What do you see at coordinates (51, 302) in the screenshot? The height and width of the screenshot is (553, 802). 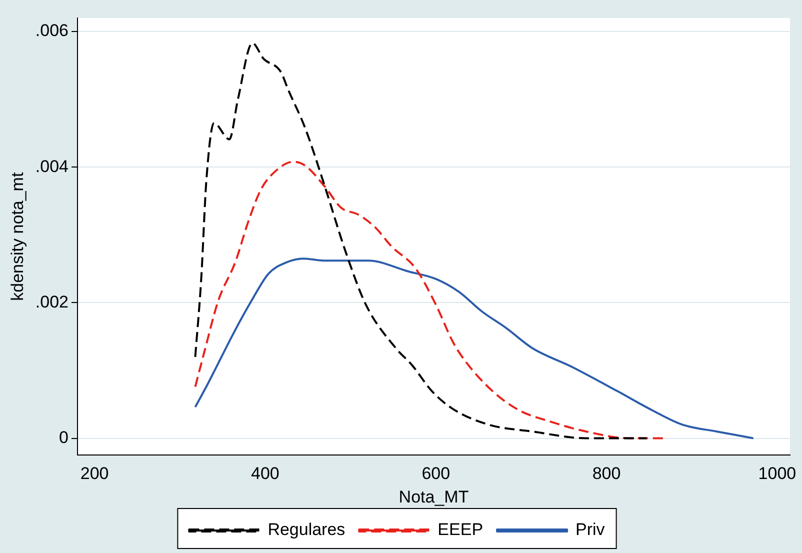 I see `y-tick-label: .002` at bounding box center [51, 302].